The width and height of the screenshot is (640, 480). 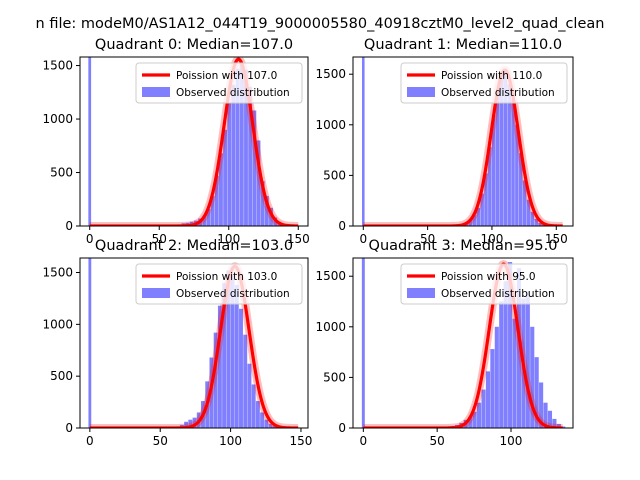 What do you see at coordinates (226, 277) in the screenshot?
I see `legend-entry-poisson: Poission with 103.0` at bounding box center [226, 277].